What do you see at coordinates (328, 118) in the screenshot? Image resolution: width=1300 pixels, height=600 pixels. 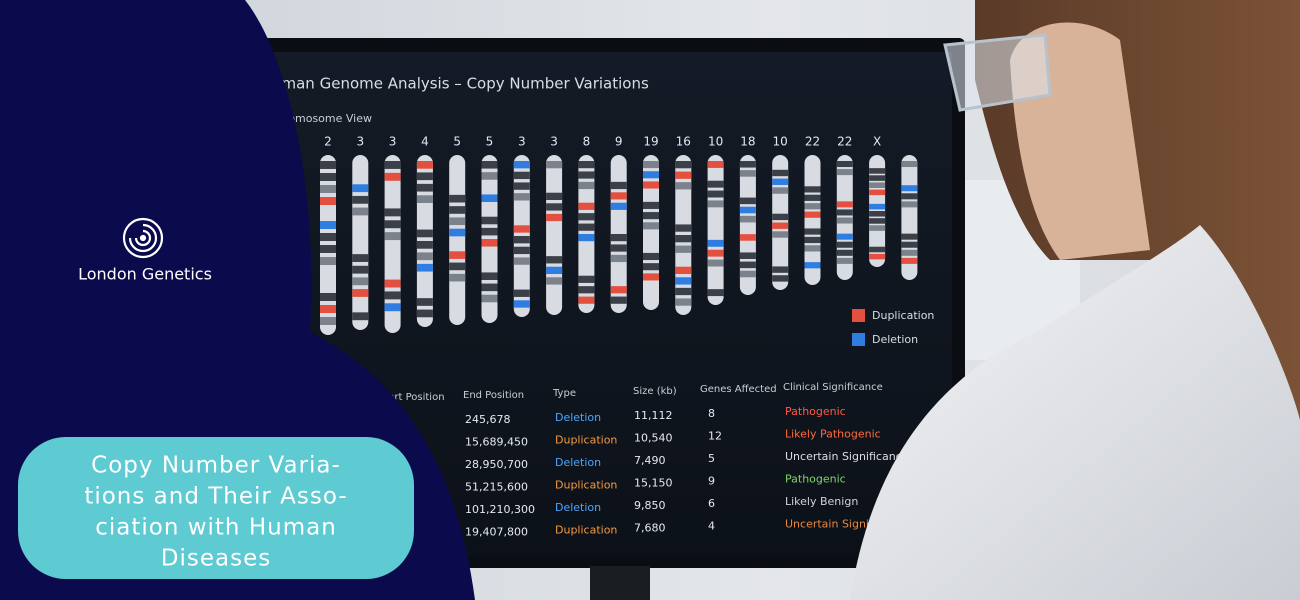 I see `section-title: romosome View` at bounding box center [328, 118].